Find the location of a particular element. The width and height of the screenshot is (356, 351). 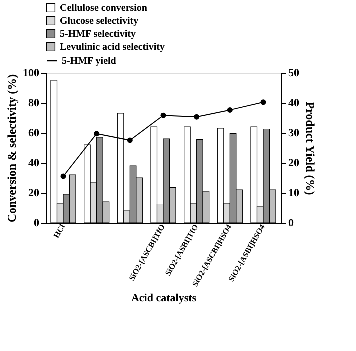

y2-tick-label: 20 is located at coordinates (294, 164).